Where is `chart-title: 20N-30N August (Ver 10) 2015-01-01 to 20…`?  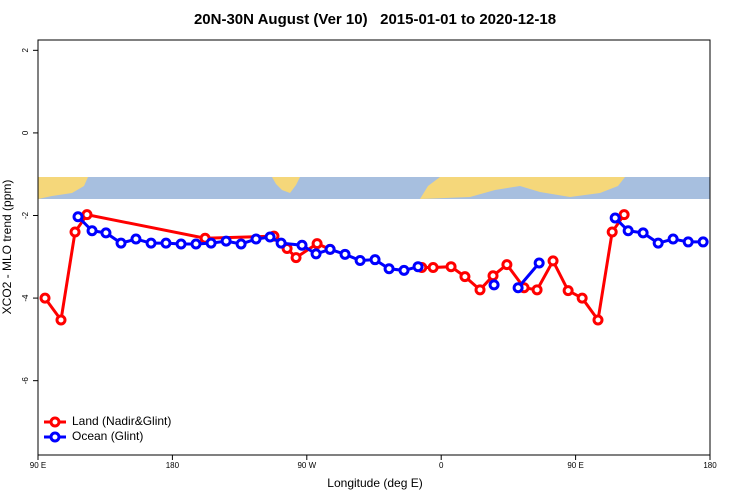 chart-title: 20N-30N August (Ver 10) 2015-01-01 to 20… is located at coordinates (375, 19).